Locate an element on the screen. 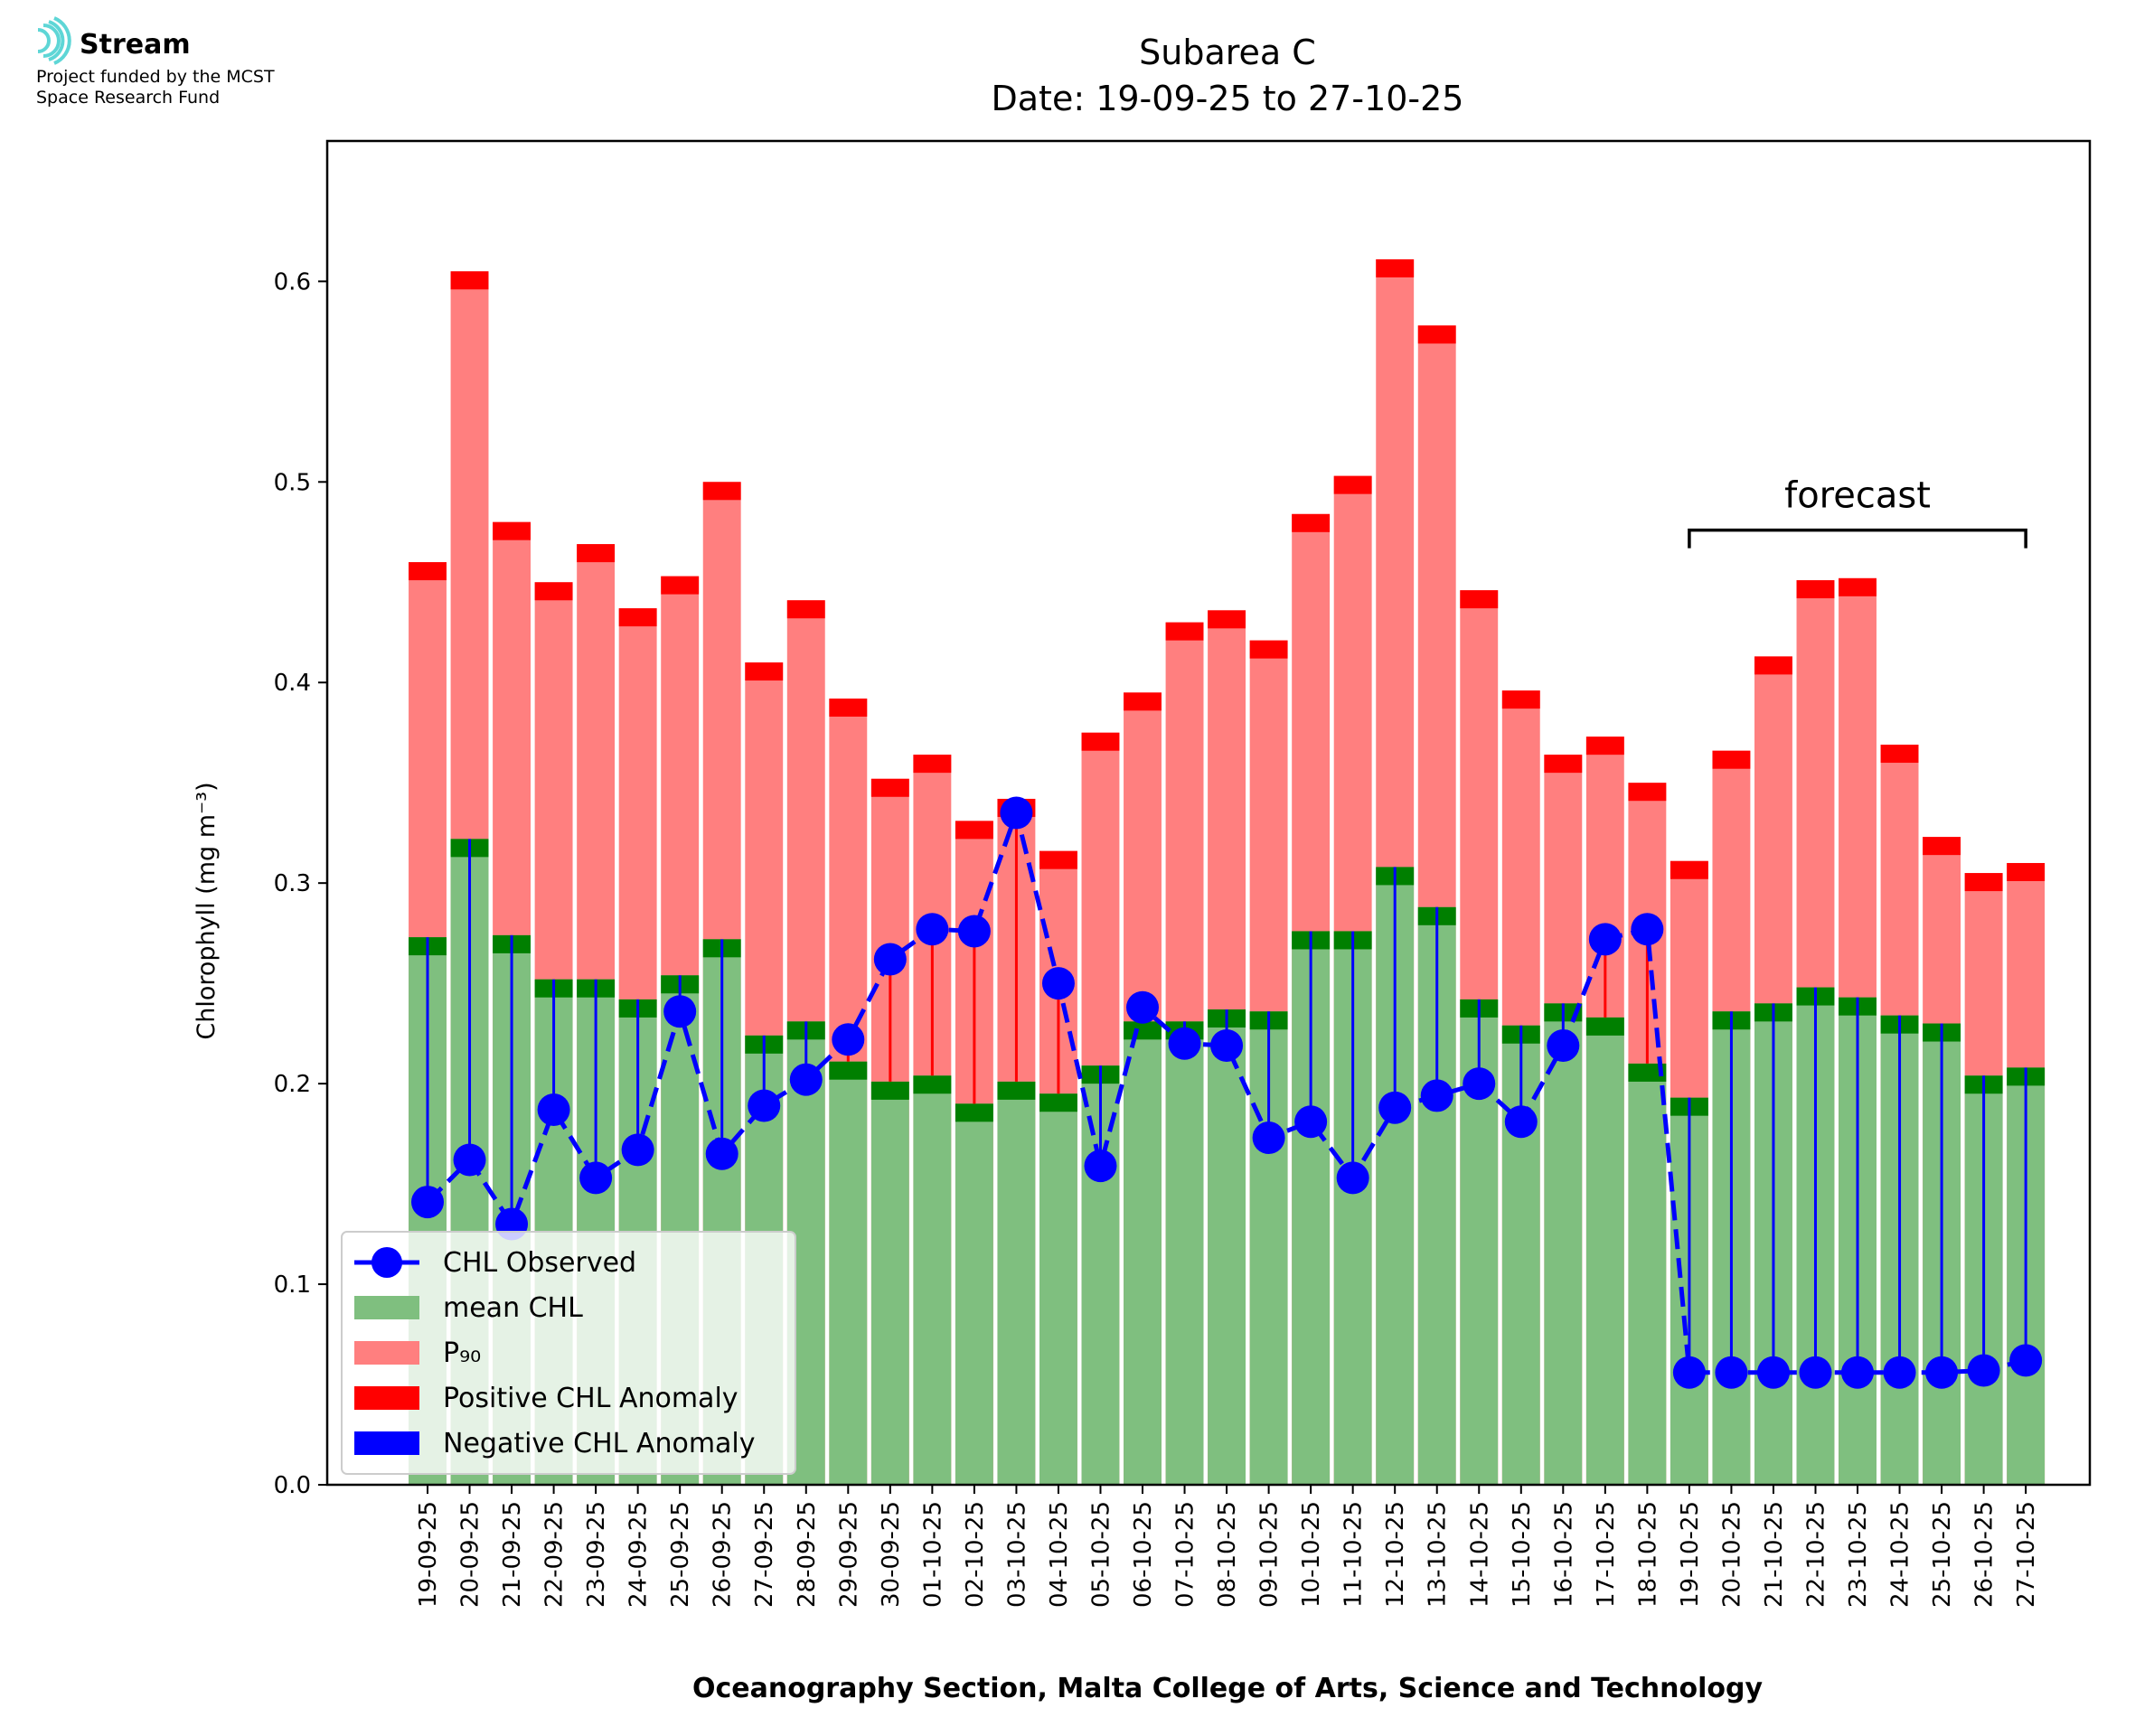 Image resolution: width=2154 pixels, height=1736 pixels. legend-box is located at coordinates (568, 1353).